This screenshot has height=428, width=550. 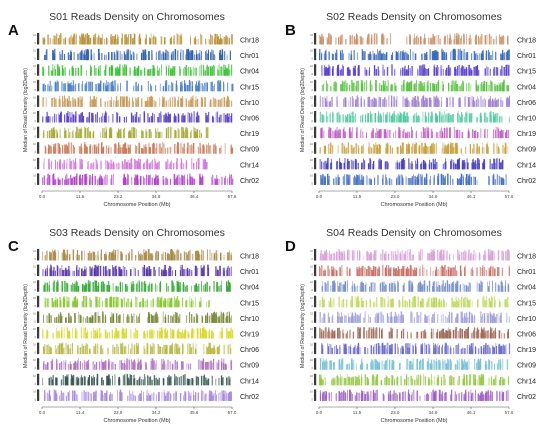 I want to click on chromosome-label: Chr19, so click(x=249, y=134).